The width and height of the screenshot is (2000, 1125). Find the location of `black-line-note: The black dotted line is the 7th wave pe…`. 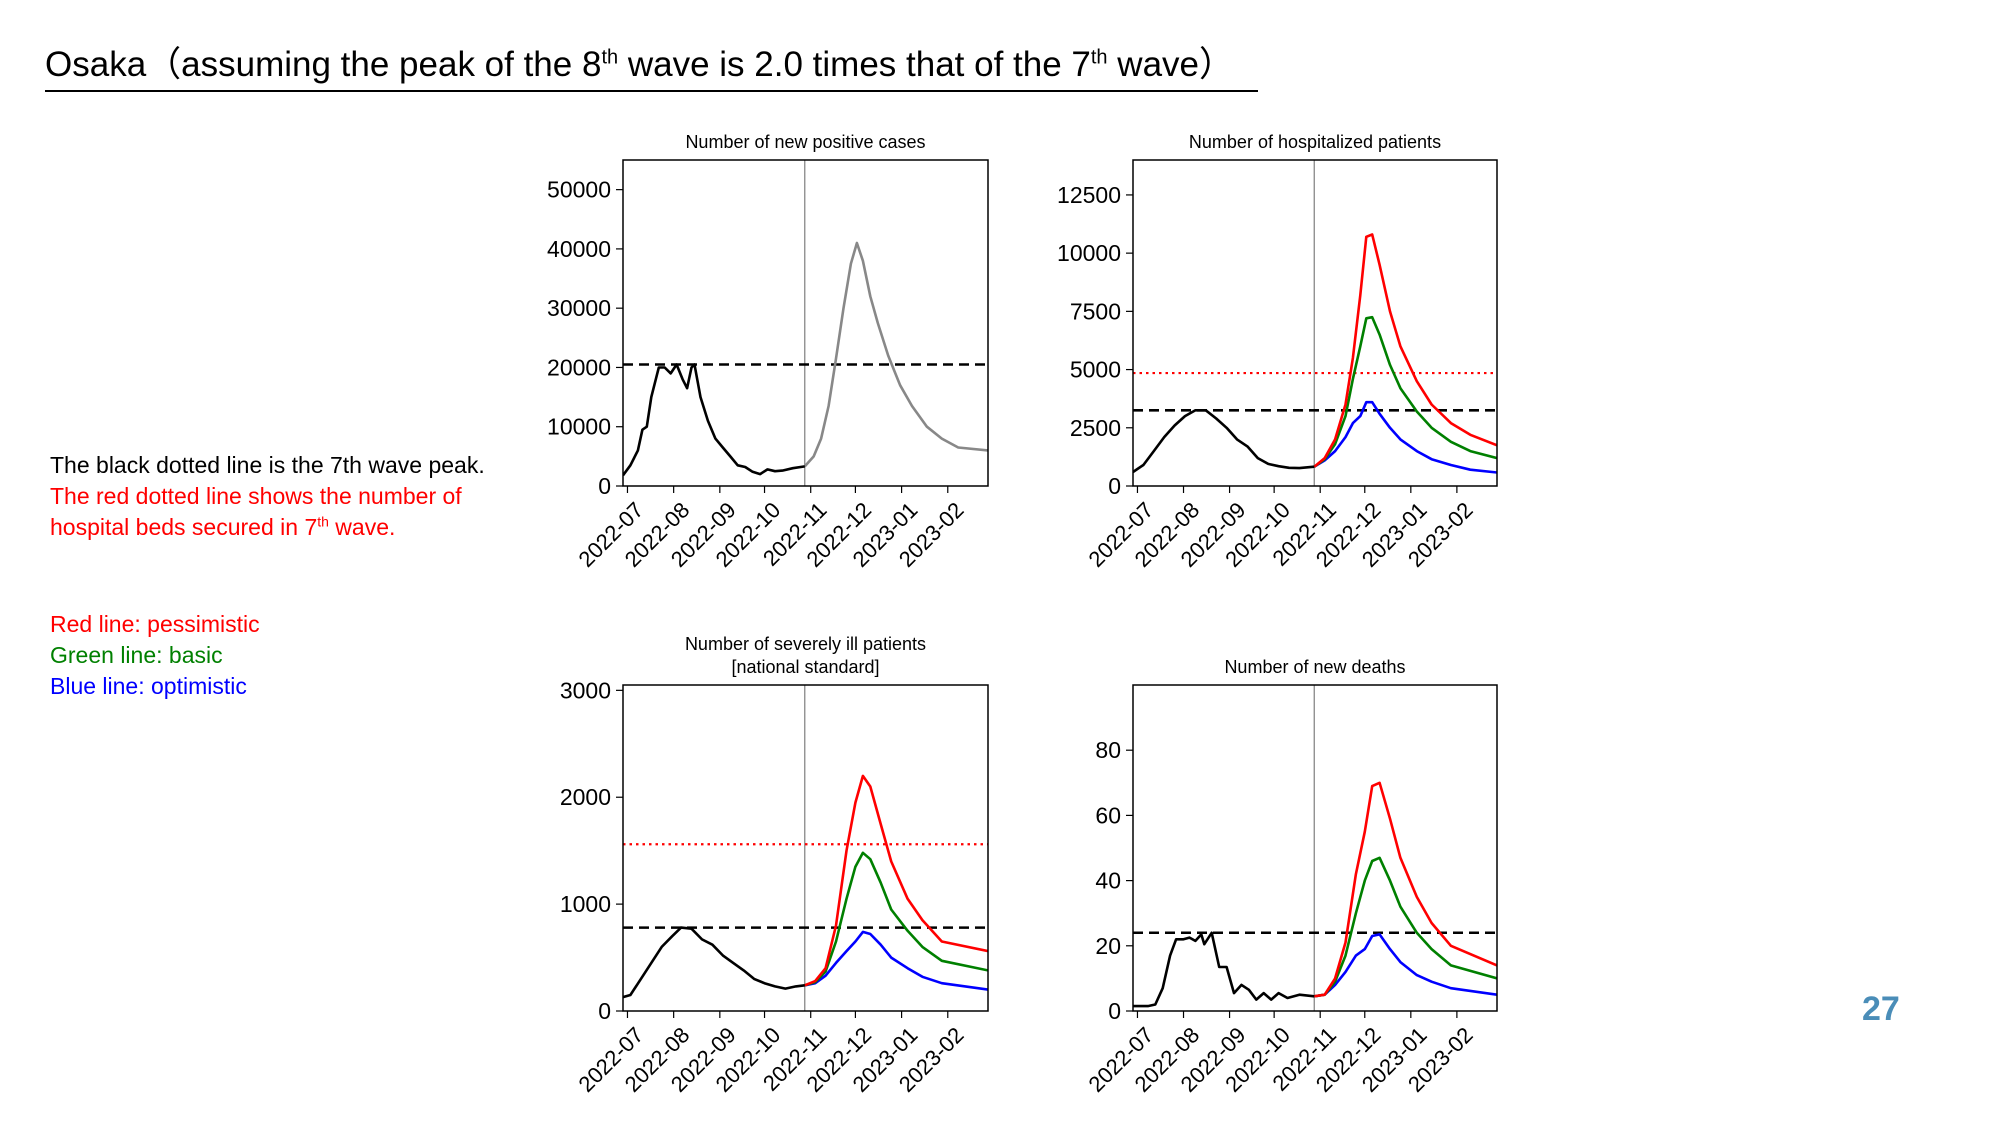

black-line-note: The black dotted line is the 7th wave pe… is located at coordinates (267, 465).